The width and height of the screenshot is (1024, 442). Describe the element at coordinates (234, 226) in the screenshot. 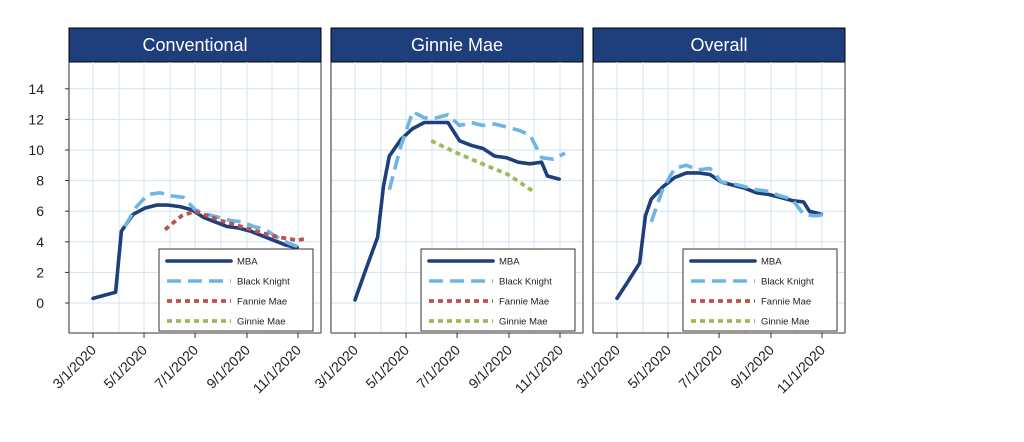

I see `series-line-fannie-mae` at that location.